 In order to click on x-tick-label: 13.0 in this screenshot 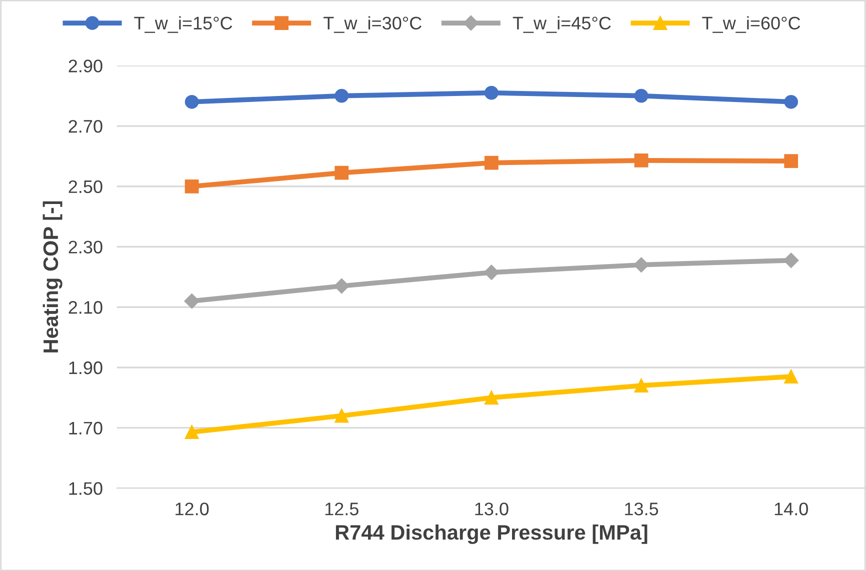, I will do `click(491, 509)`.